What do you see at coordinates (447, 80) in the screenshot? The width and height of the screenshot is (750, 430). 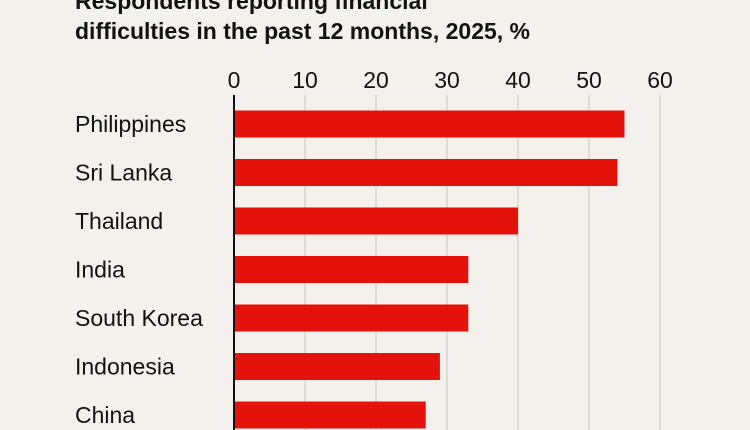 I see `x-tick-label: 30` at bounding box center [447, 80].